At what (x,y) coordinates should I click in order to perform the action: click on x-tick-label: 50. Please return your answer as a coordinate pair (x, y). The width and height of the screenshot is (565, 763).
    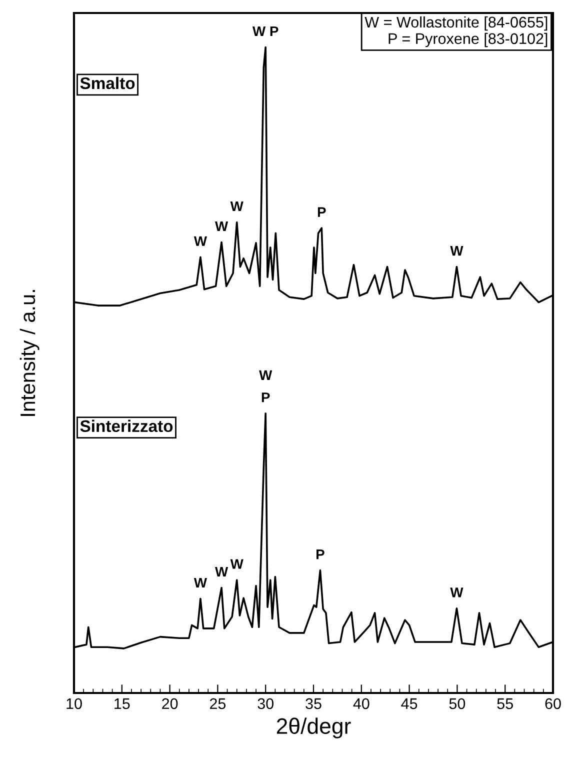
    Looking at the image, I should click on (457, 704).